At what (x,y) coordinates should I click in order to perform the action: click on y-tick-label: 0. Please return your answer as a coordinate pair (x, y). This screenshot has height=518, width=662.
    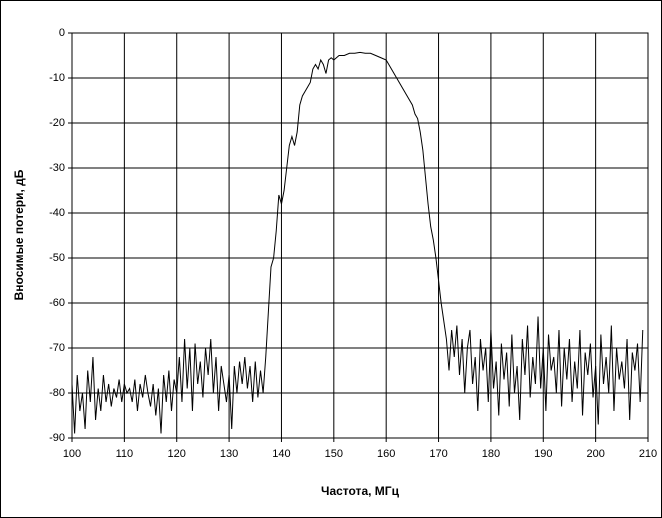
    Looking at the image, I should click on (62, 33).